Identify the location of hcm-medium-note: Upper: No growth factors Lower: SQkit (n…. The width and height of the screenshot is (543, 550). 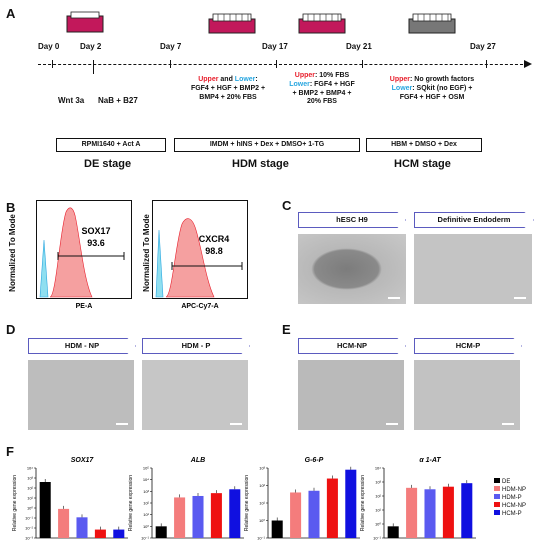
(432, 88).